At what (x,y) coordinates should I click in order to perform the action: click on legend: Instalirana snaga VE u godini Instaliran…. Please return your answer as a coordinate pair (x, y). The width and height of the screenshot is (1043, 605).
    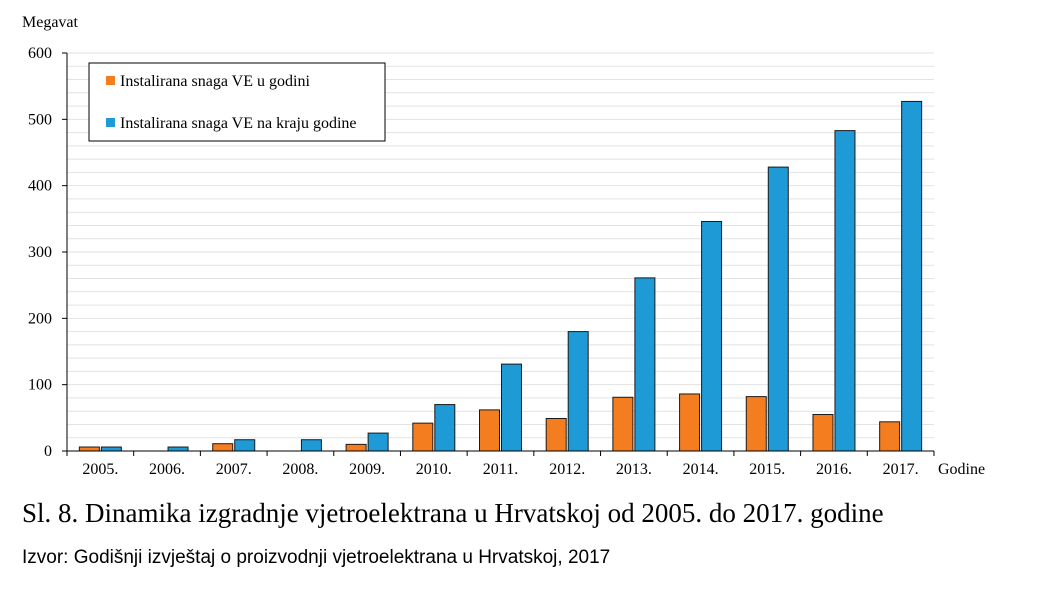
    Looking at the image, I should click on (237, 102).